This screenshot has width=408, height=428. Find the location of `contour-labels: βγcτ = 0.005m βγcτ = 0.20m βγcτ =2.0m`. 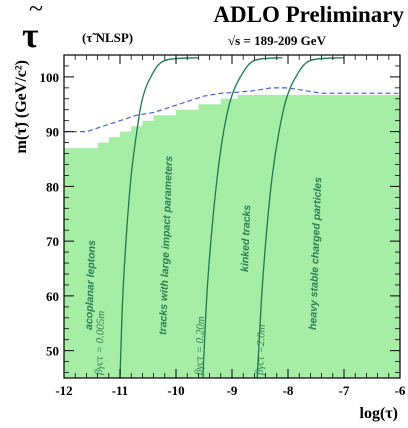

contour-labels: βγcτ = 0.005m βγcτ = 0.20m βγcτ =2.0m is located at coordinates (180, 343).